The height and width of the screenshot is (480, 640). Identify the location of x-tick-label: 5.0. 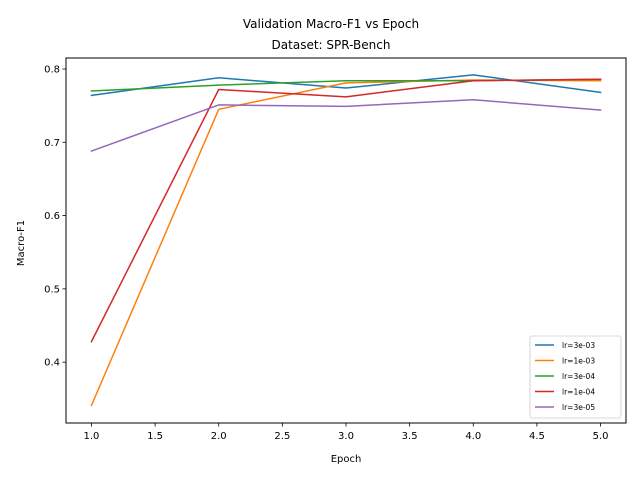
(601, 436).